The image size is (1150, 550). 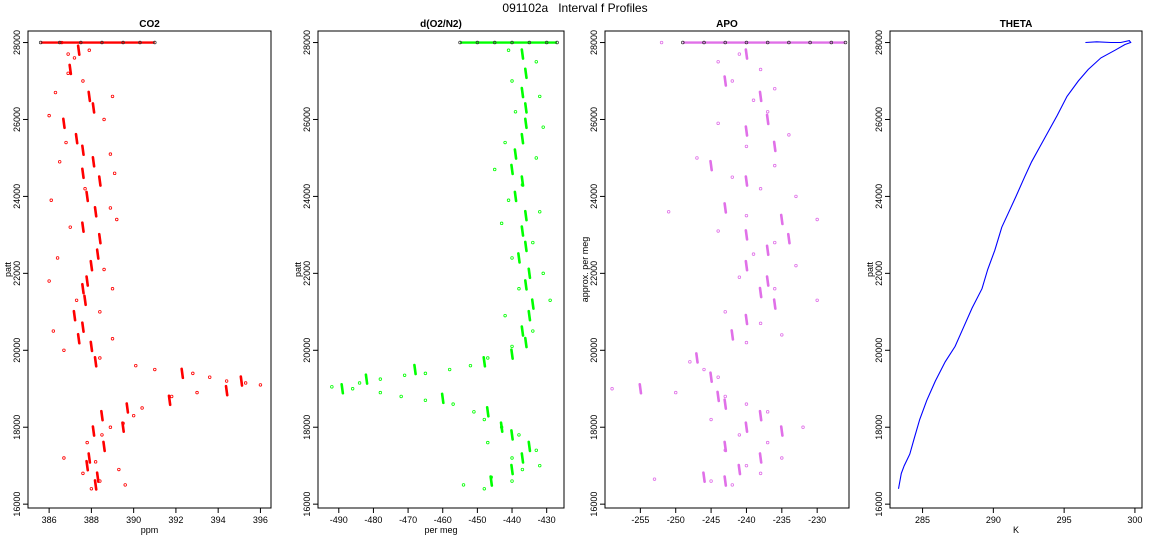 What do you see at coordinates (443, 520) in the screenshot?
I see `x-tick-label: -460` at bounding box center [443, 520].